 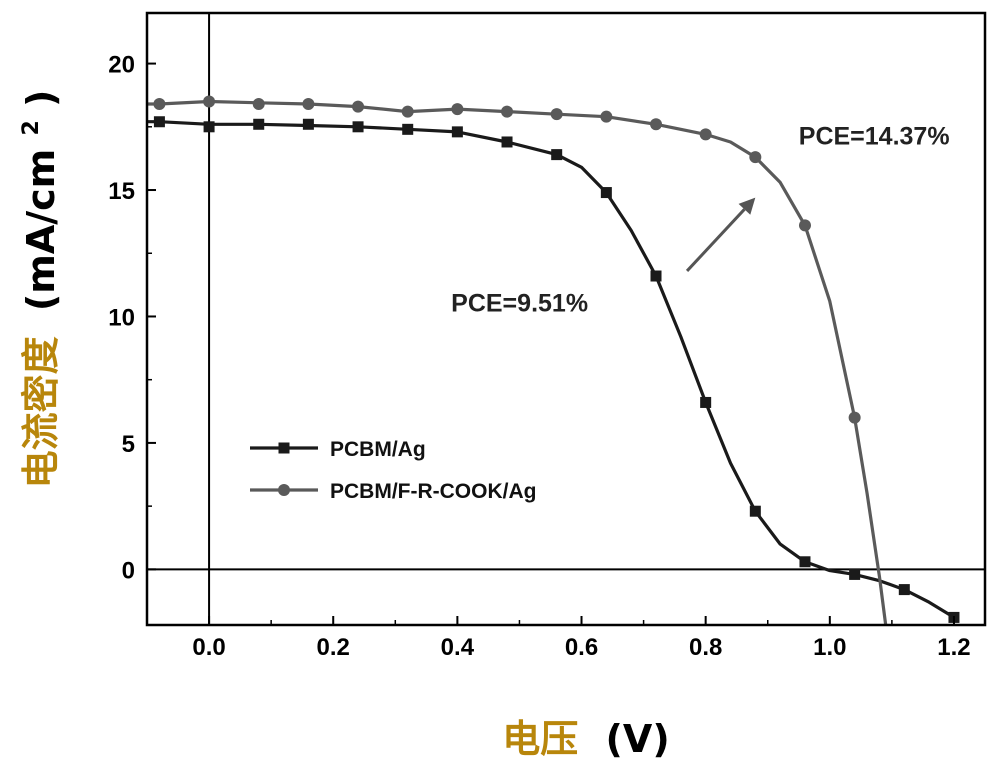 What do you see at coordinates (208, 647) in the screenshot?
I see `x-tick-label: 0.0` at bounding box center [208, 647].